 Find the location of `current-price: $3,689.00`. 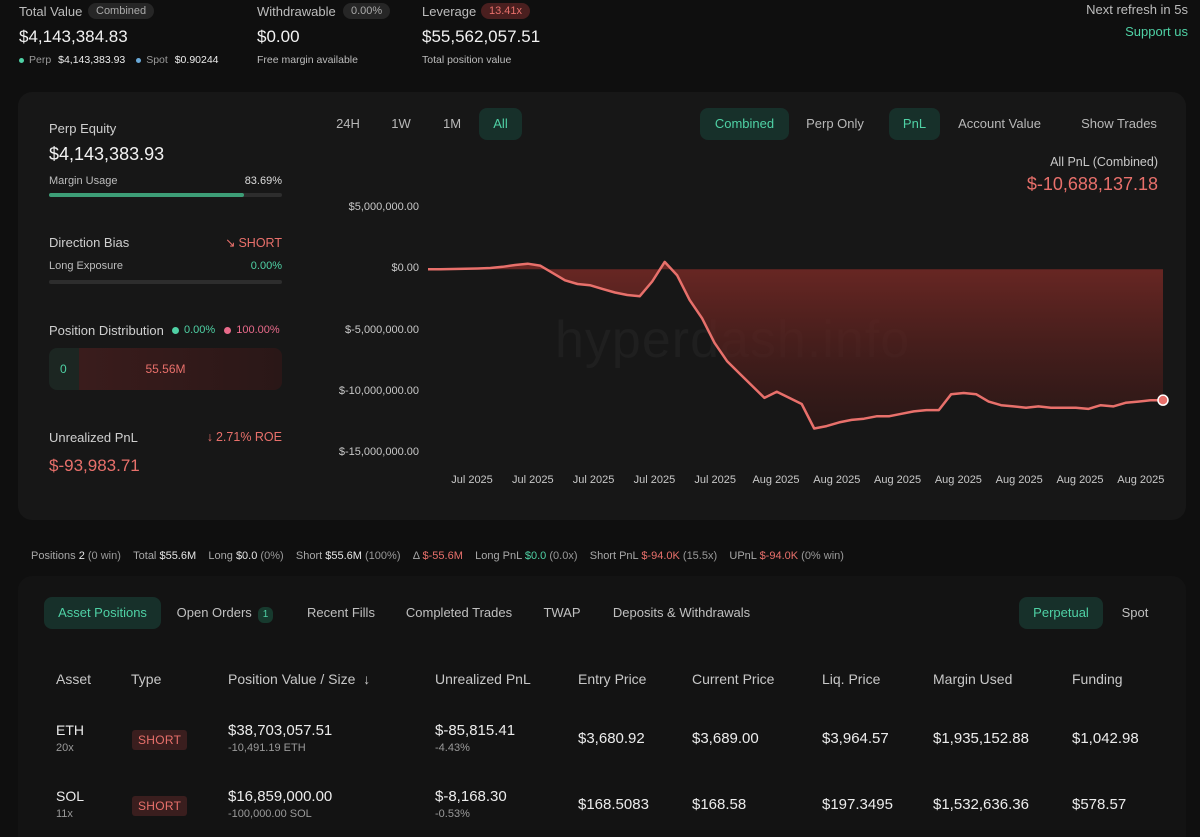

current-price: $3,689.00 is located at coordinates (725, 738).